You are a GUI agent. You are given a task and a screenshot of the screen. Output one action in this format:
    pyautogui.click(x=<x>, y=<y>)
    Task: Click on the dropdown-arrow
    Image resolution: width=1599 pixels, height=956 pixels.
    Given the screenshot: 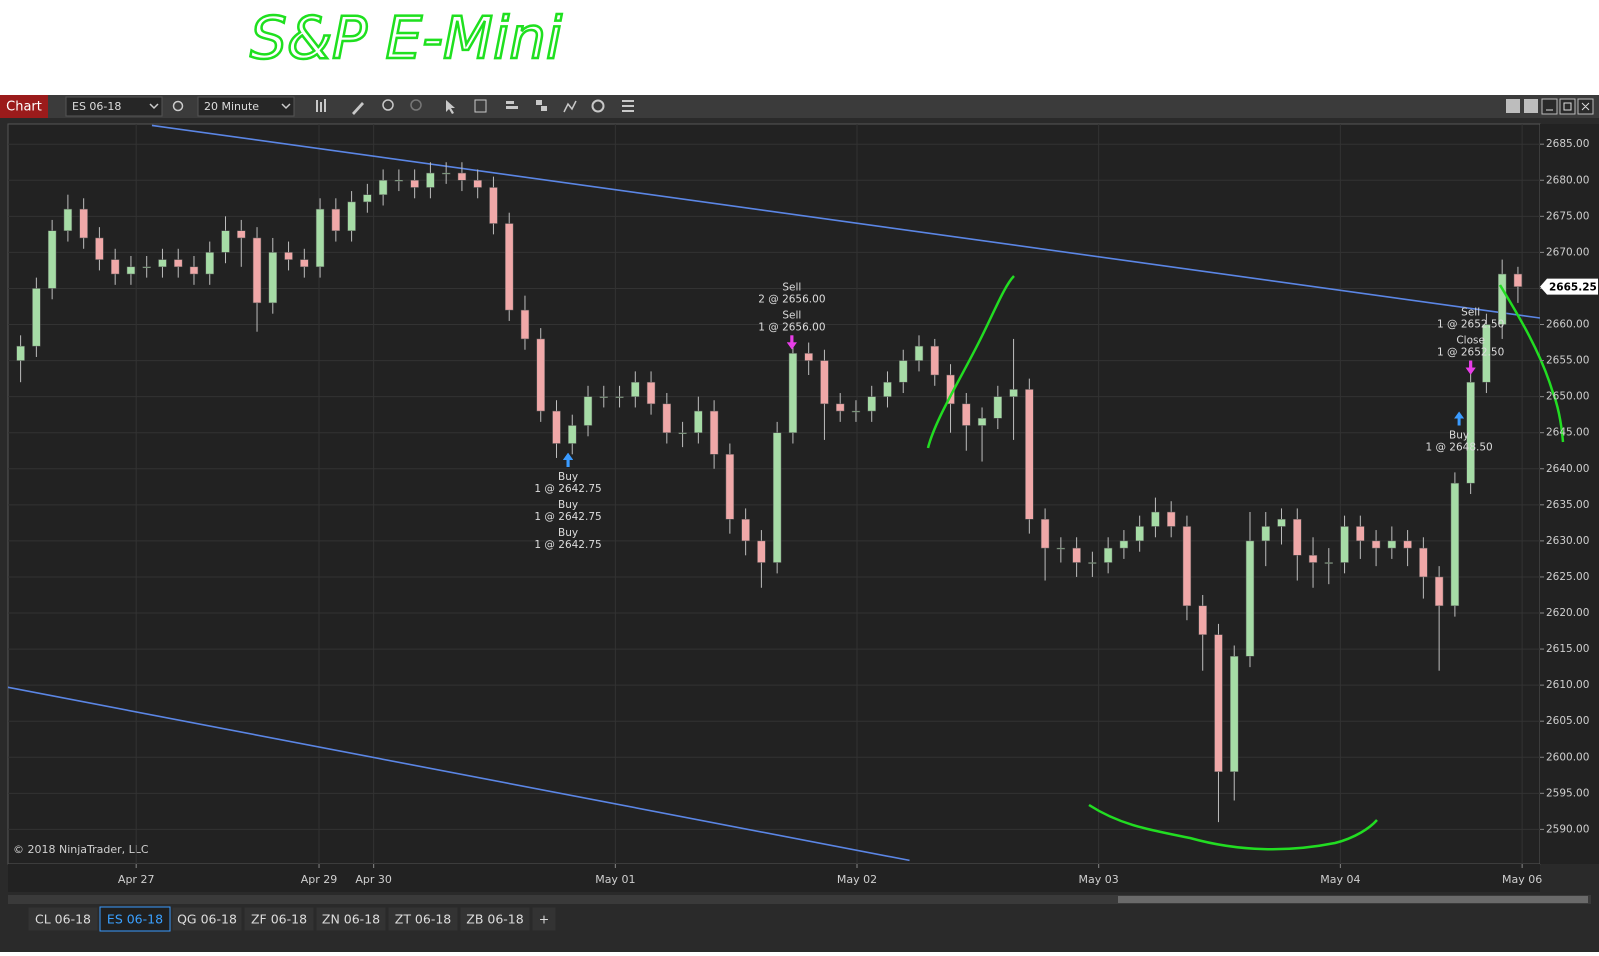 What is the action you would take?
    pyautogui.click(x=154, y=106)
    